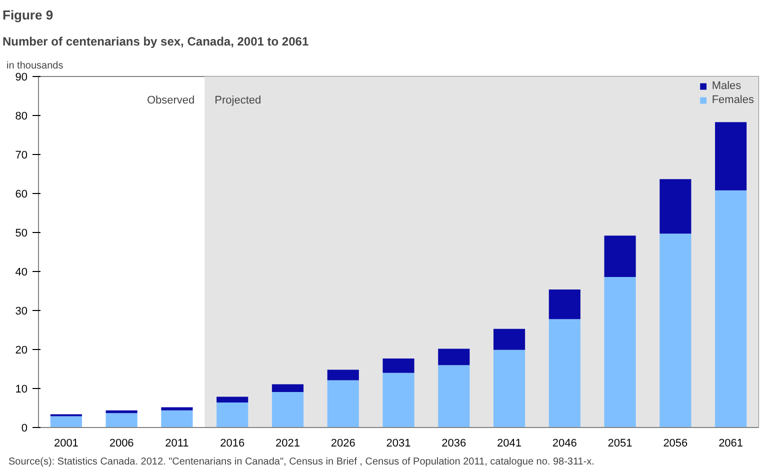  What do you see at coordinates (177, 444) in the screenshot?
I see `x-tick-label: 2011` at bounding box center [177, 444].